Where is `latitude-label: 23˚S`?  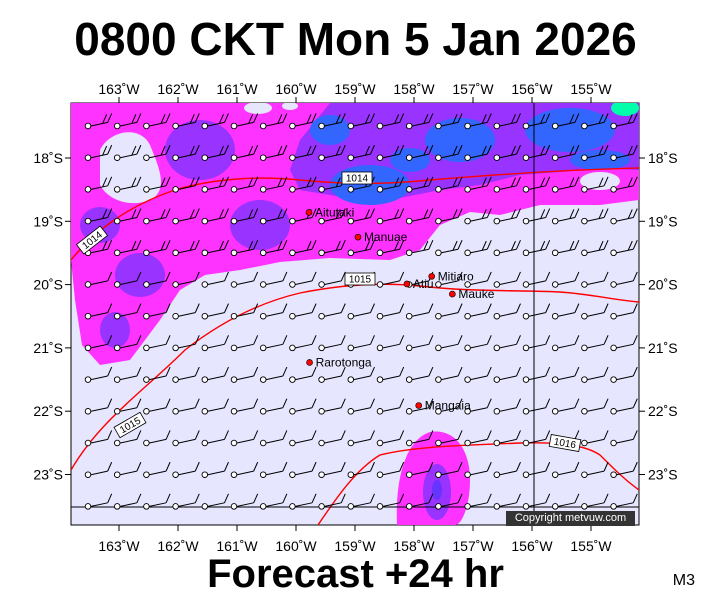
latitude-label: 23˚S is located at coordinates (48, 475).